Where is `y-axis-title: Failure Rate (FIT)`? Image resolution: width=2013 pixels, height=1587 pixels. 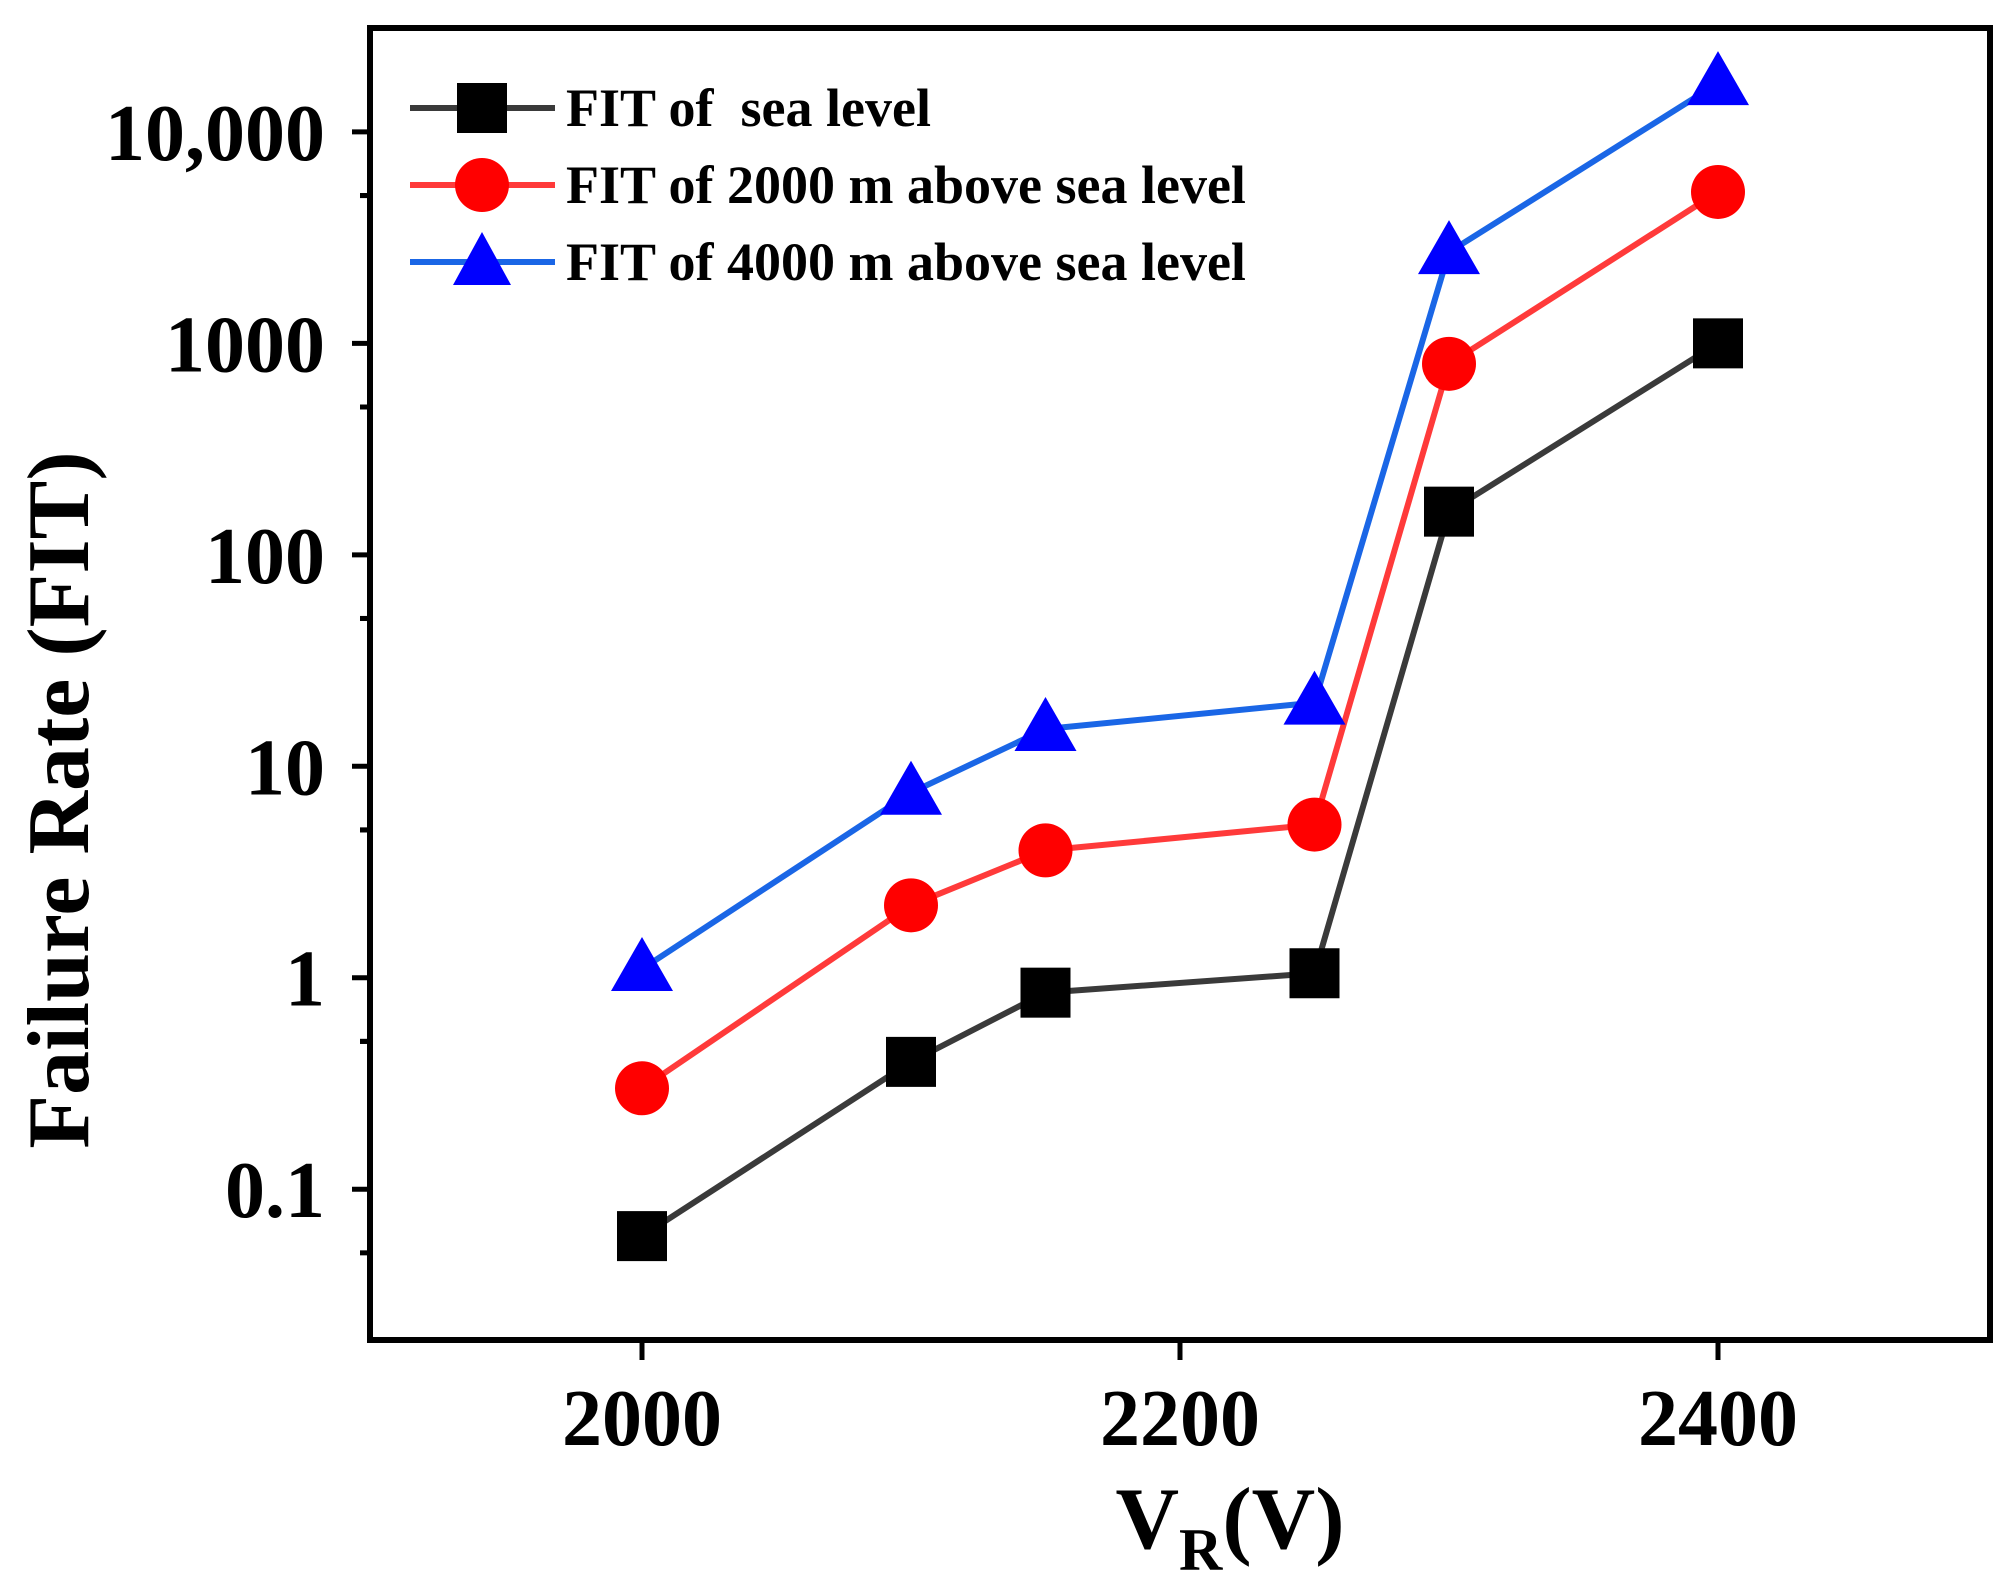 y-axis-title: Failure Rate (FIT) is located at coordinates (59, 799).